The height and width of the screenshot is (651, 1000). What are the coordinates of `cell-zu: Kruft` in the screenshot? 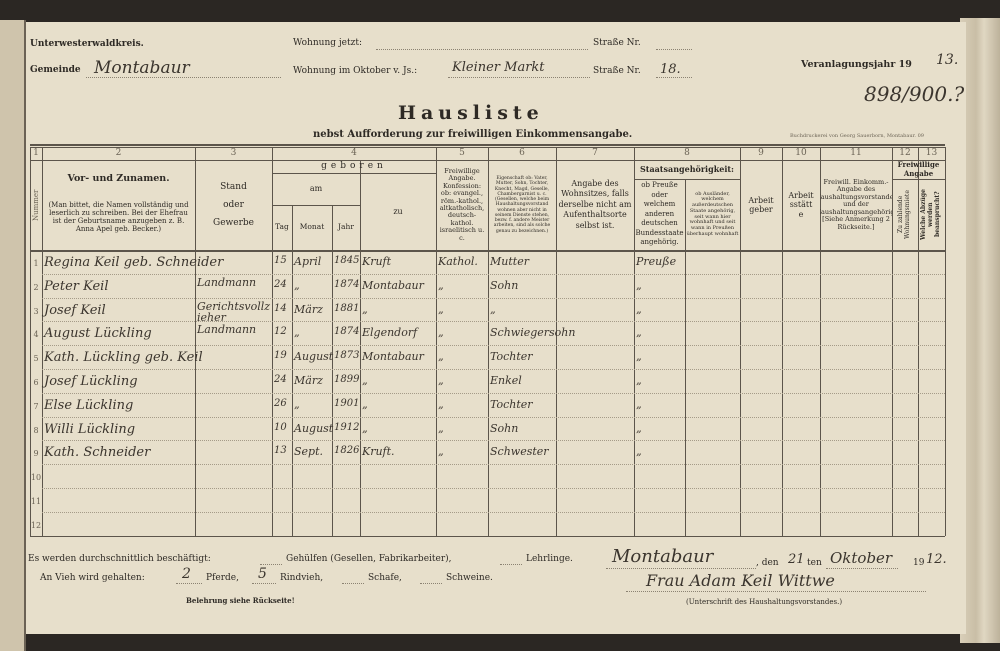 It's located at (377, 261).